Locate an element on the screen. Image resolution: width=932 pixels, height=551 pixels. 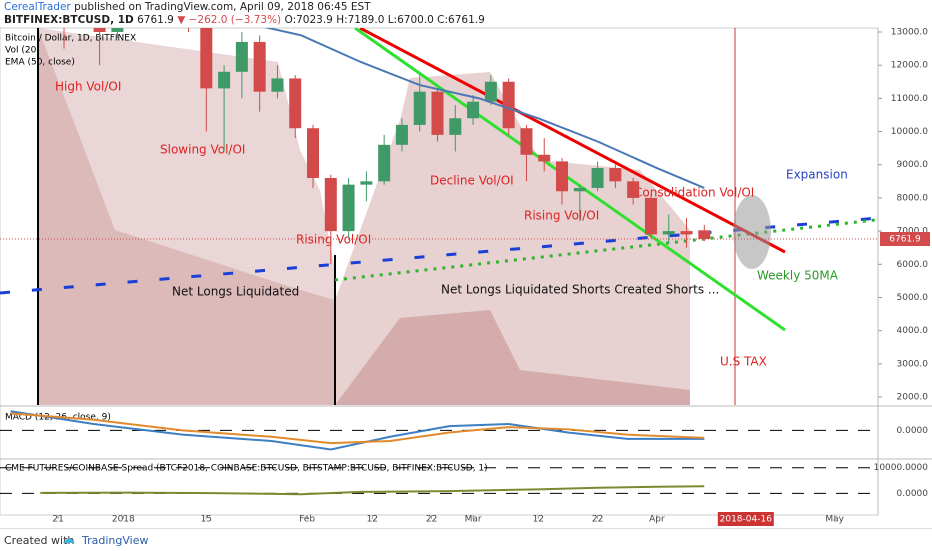
y-tick-label: 13000.0 is located at coordinates (909, 32).